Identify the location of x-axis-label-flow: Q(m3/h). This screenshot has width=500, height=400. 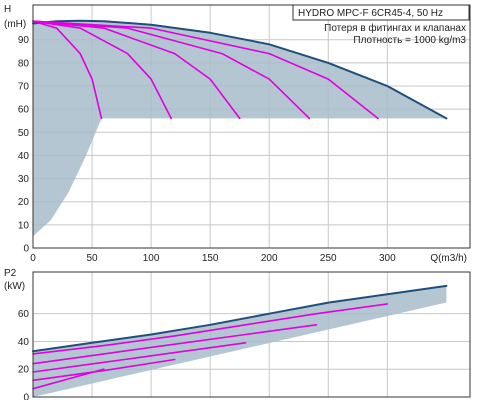
(448, 258).